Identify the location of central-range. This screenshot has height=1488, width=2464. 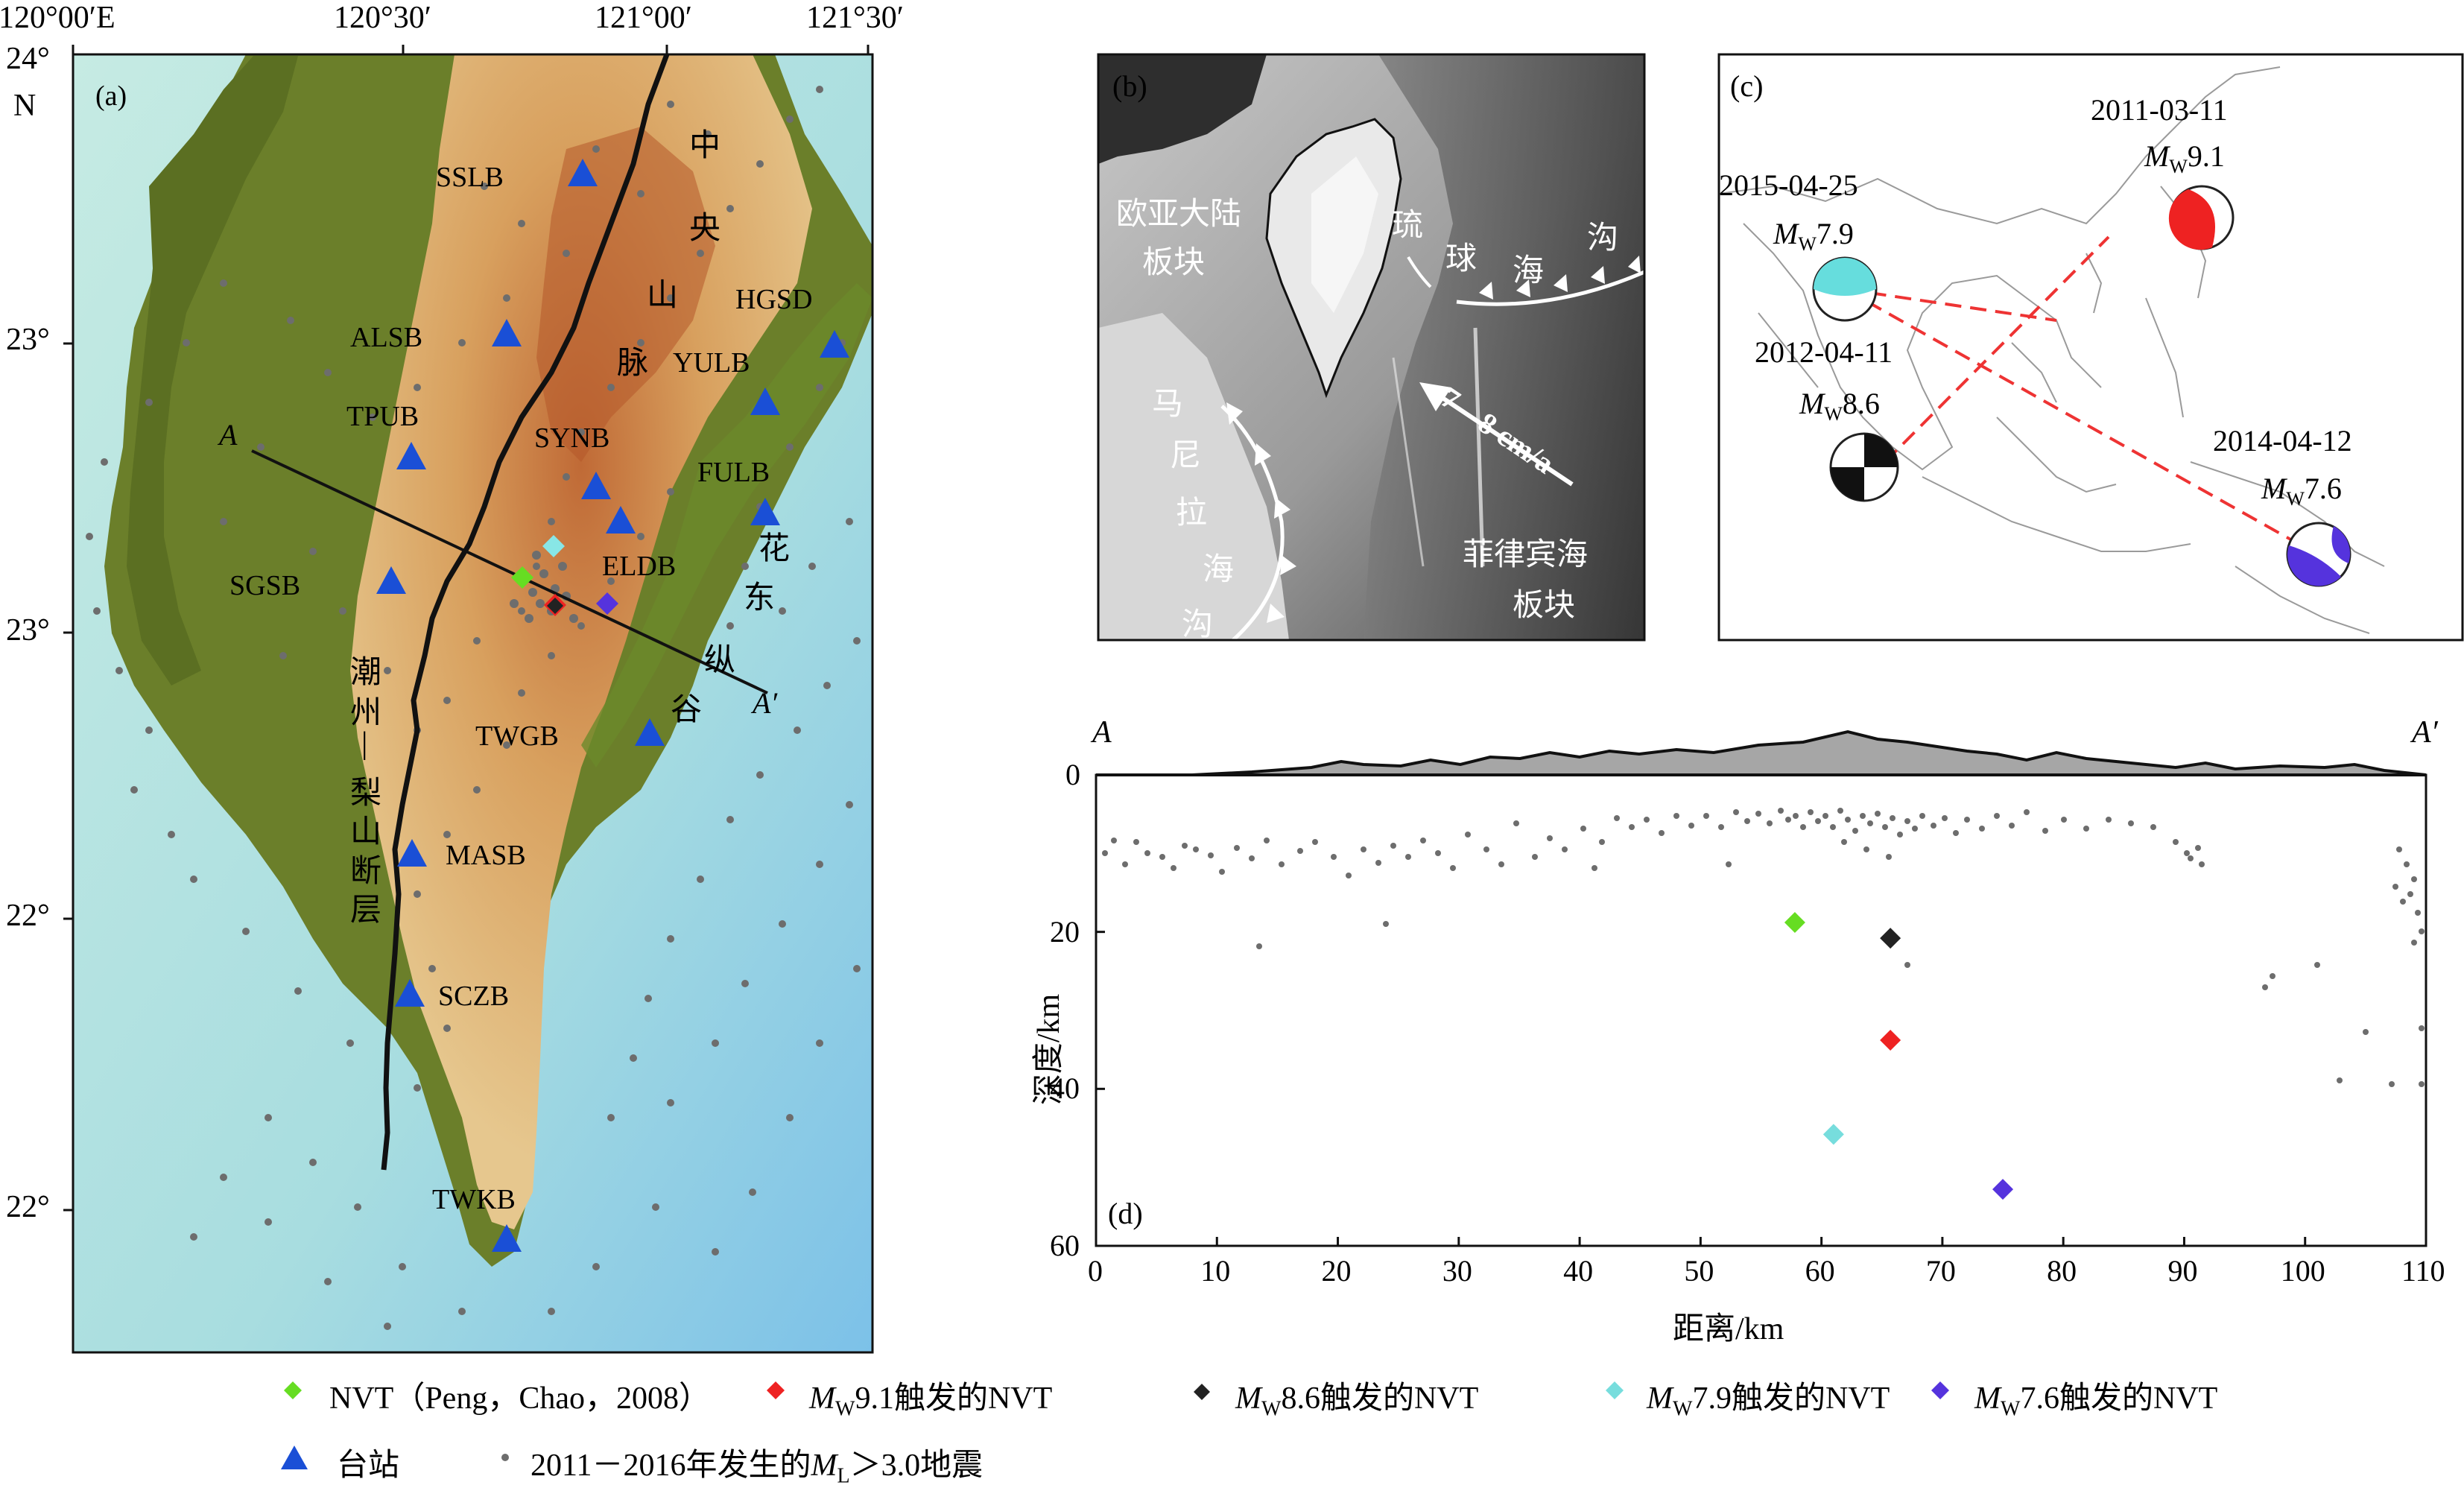
(581, 641).